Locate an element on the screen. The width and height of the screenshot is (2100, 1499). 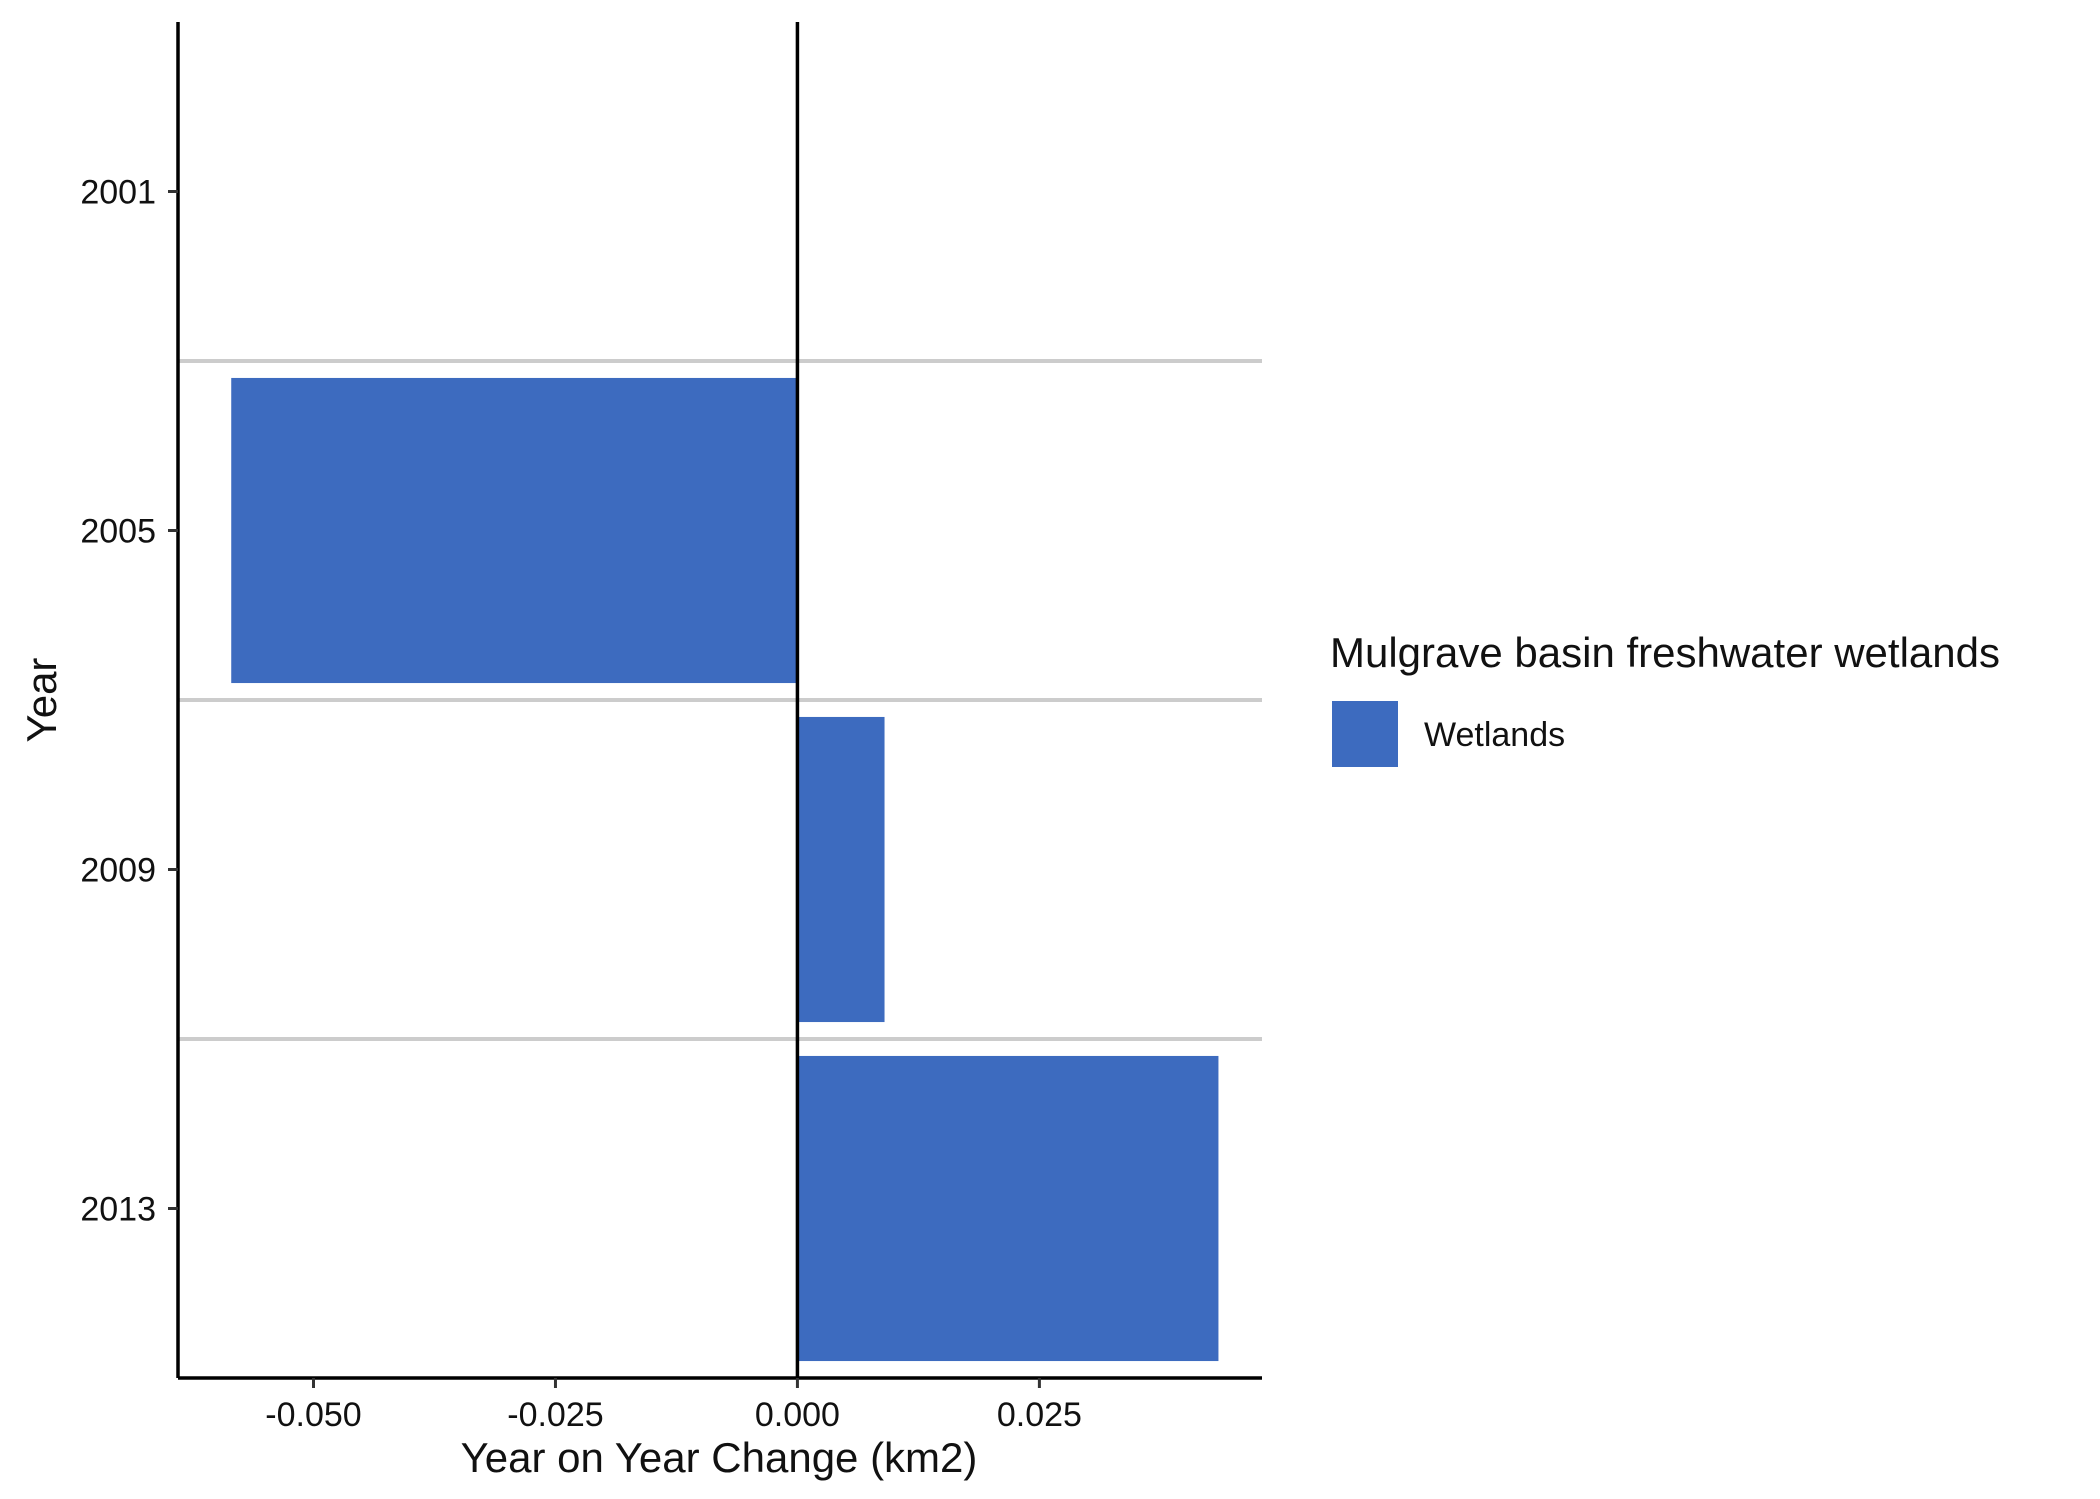
y-tick-label: 2005 is located at coordinates (118, 532).